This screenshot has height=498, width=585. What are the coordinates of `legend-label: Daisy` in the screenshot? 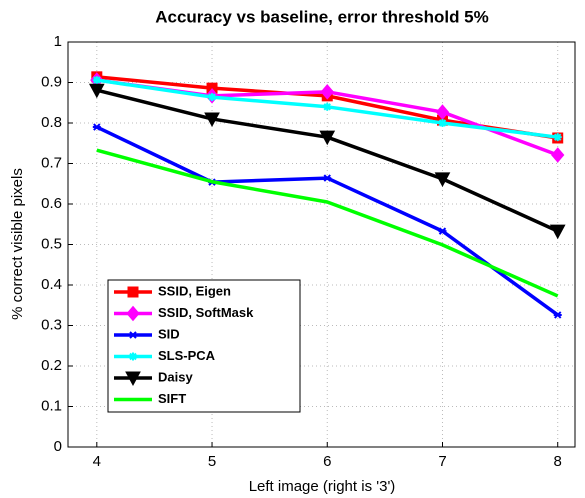 It's located at (175, 376).